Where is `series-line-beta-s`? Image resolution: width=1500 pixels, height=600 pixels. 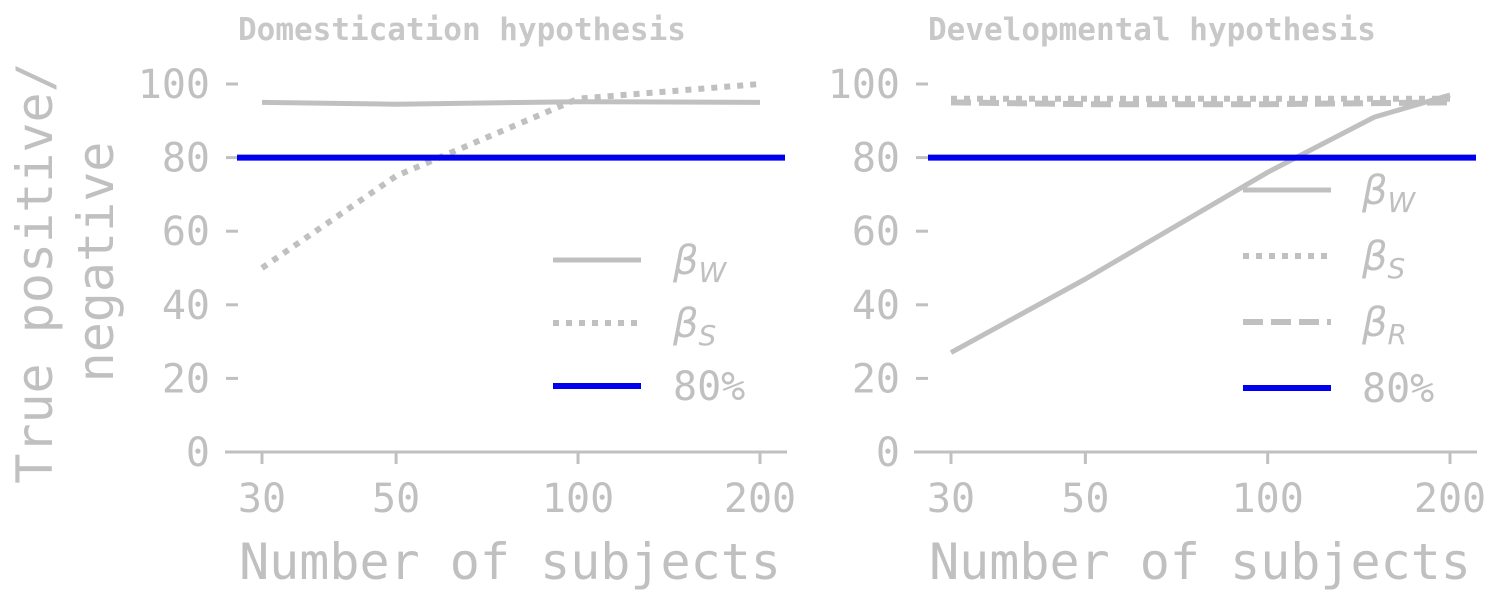
series-line-beta-s is located at coordinates (510, 176).